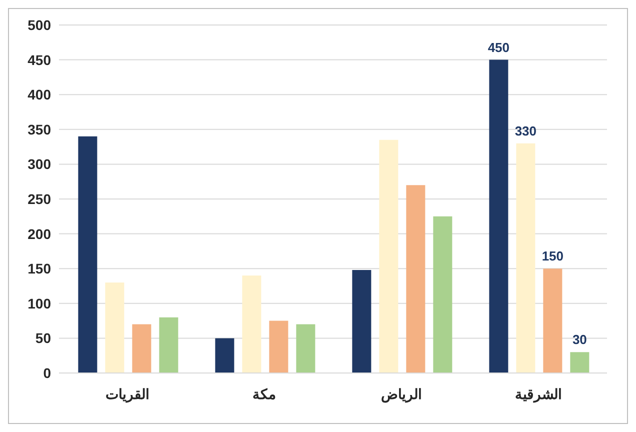 Image resolution: width=636 pixels, height=432 pixels. I want to click on y-tick-label: 450, so click(40, 60).